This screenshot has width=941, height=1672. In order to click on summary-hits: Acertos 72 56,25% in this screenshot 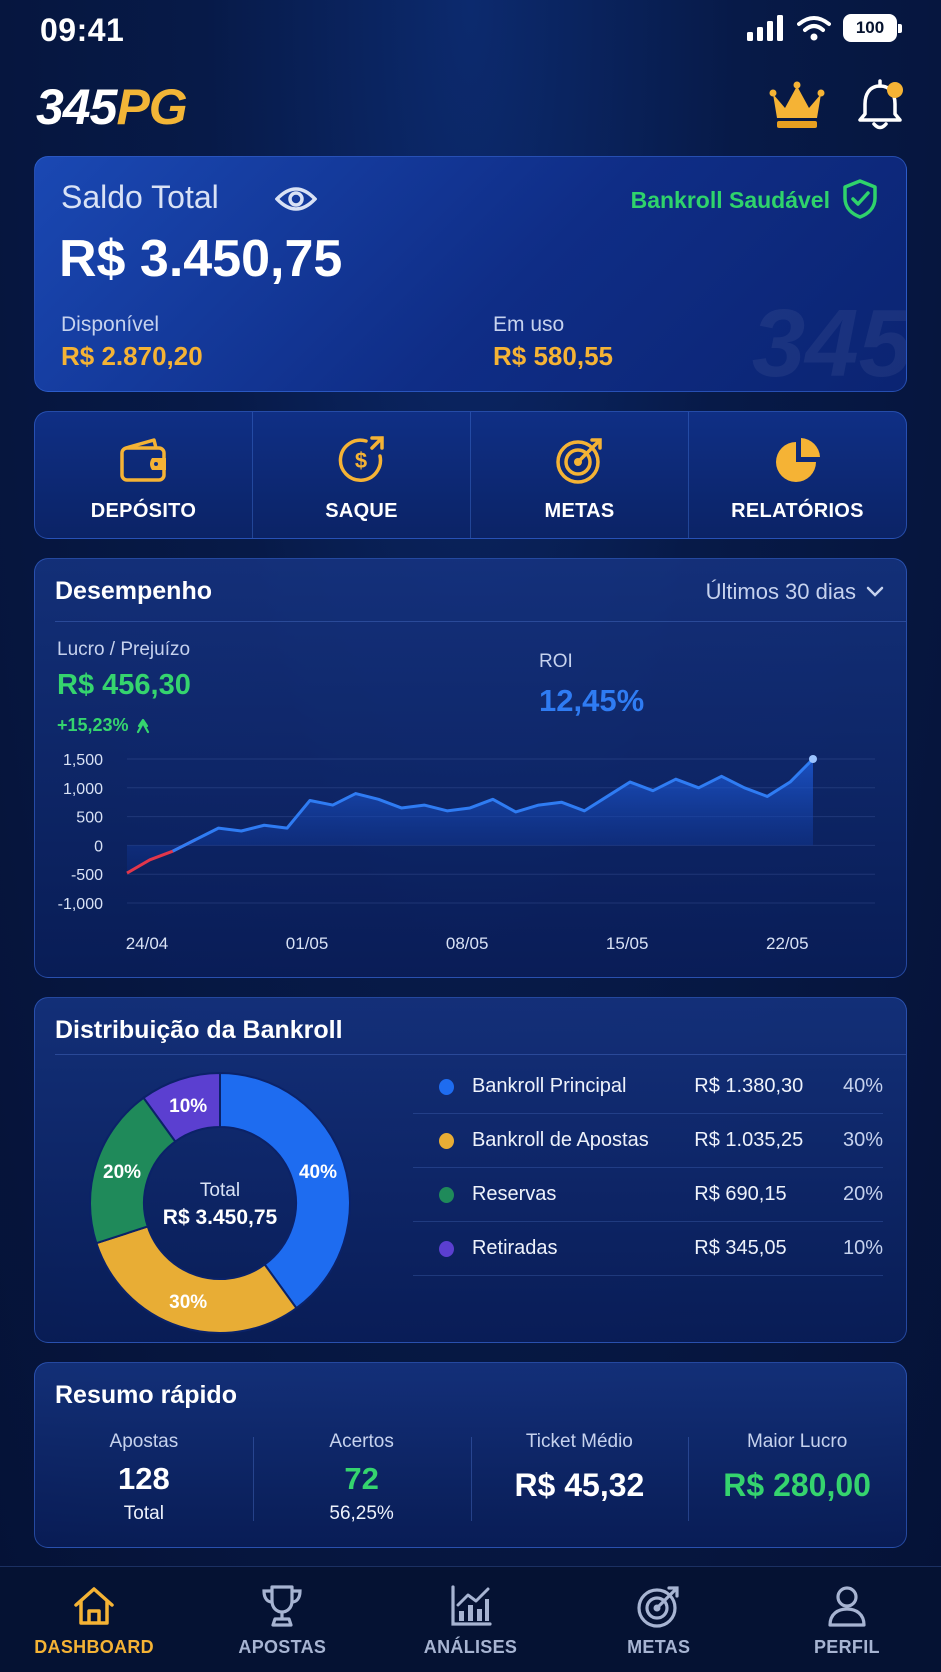, I will do `click(361, 1482)`.